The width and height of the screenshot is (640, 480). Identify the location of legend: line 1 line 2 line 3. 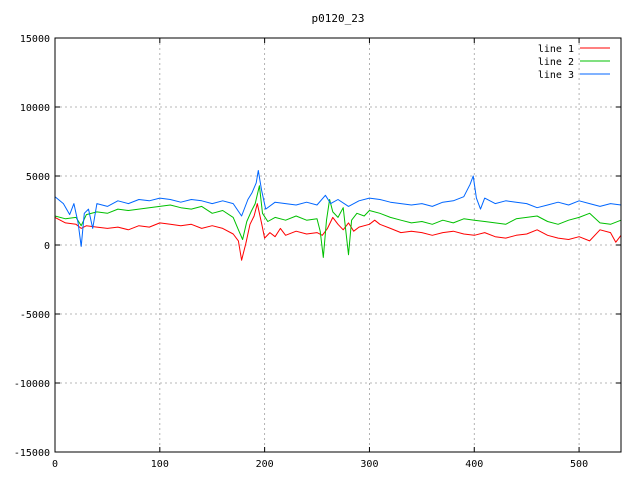
(574, 62).